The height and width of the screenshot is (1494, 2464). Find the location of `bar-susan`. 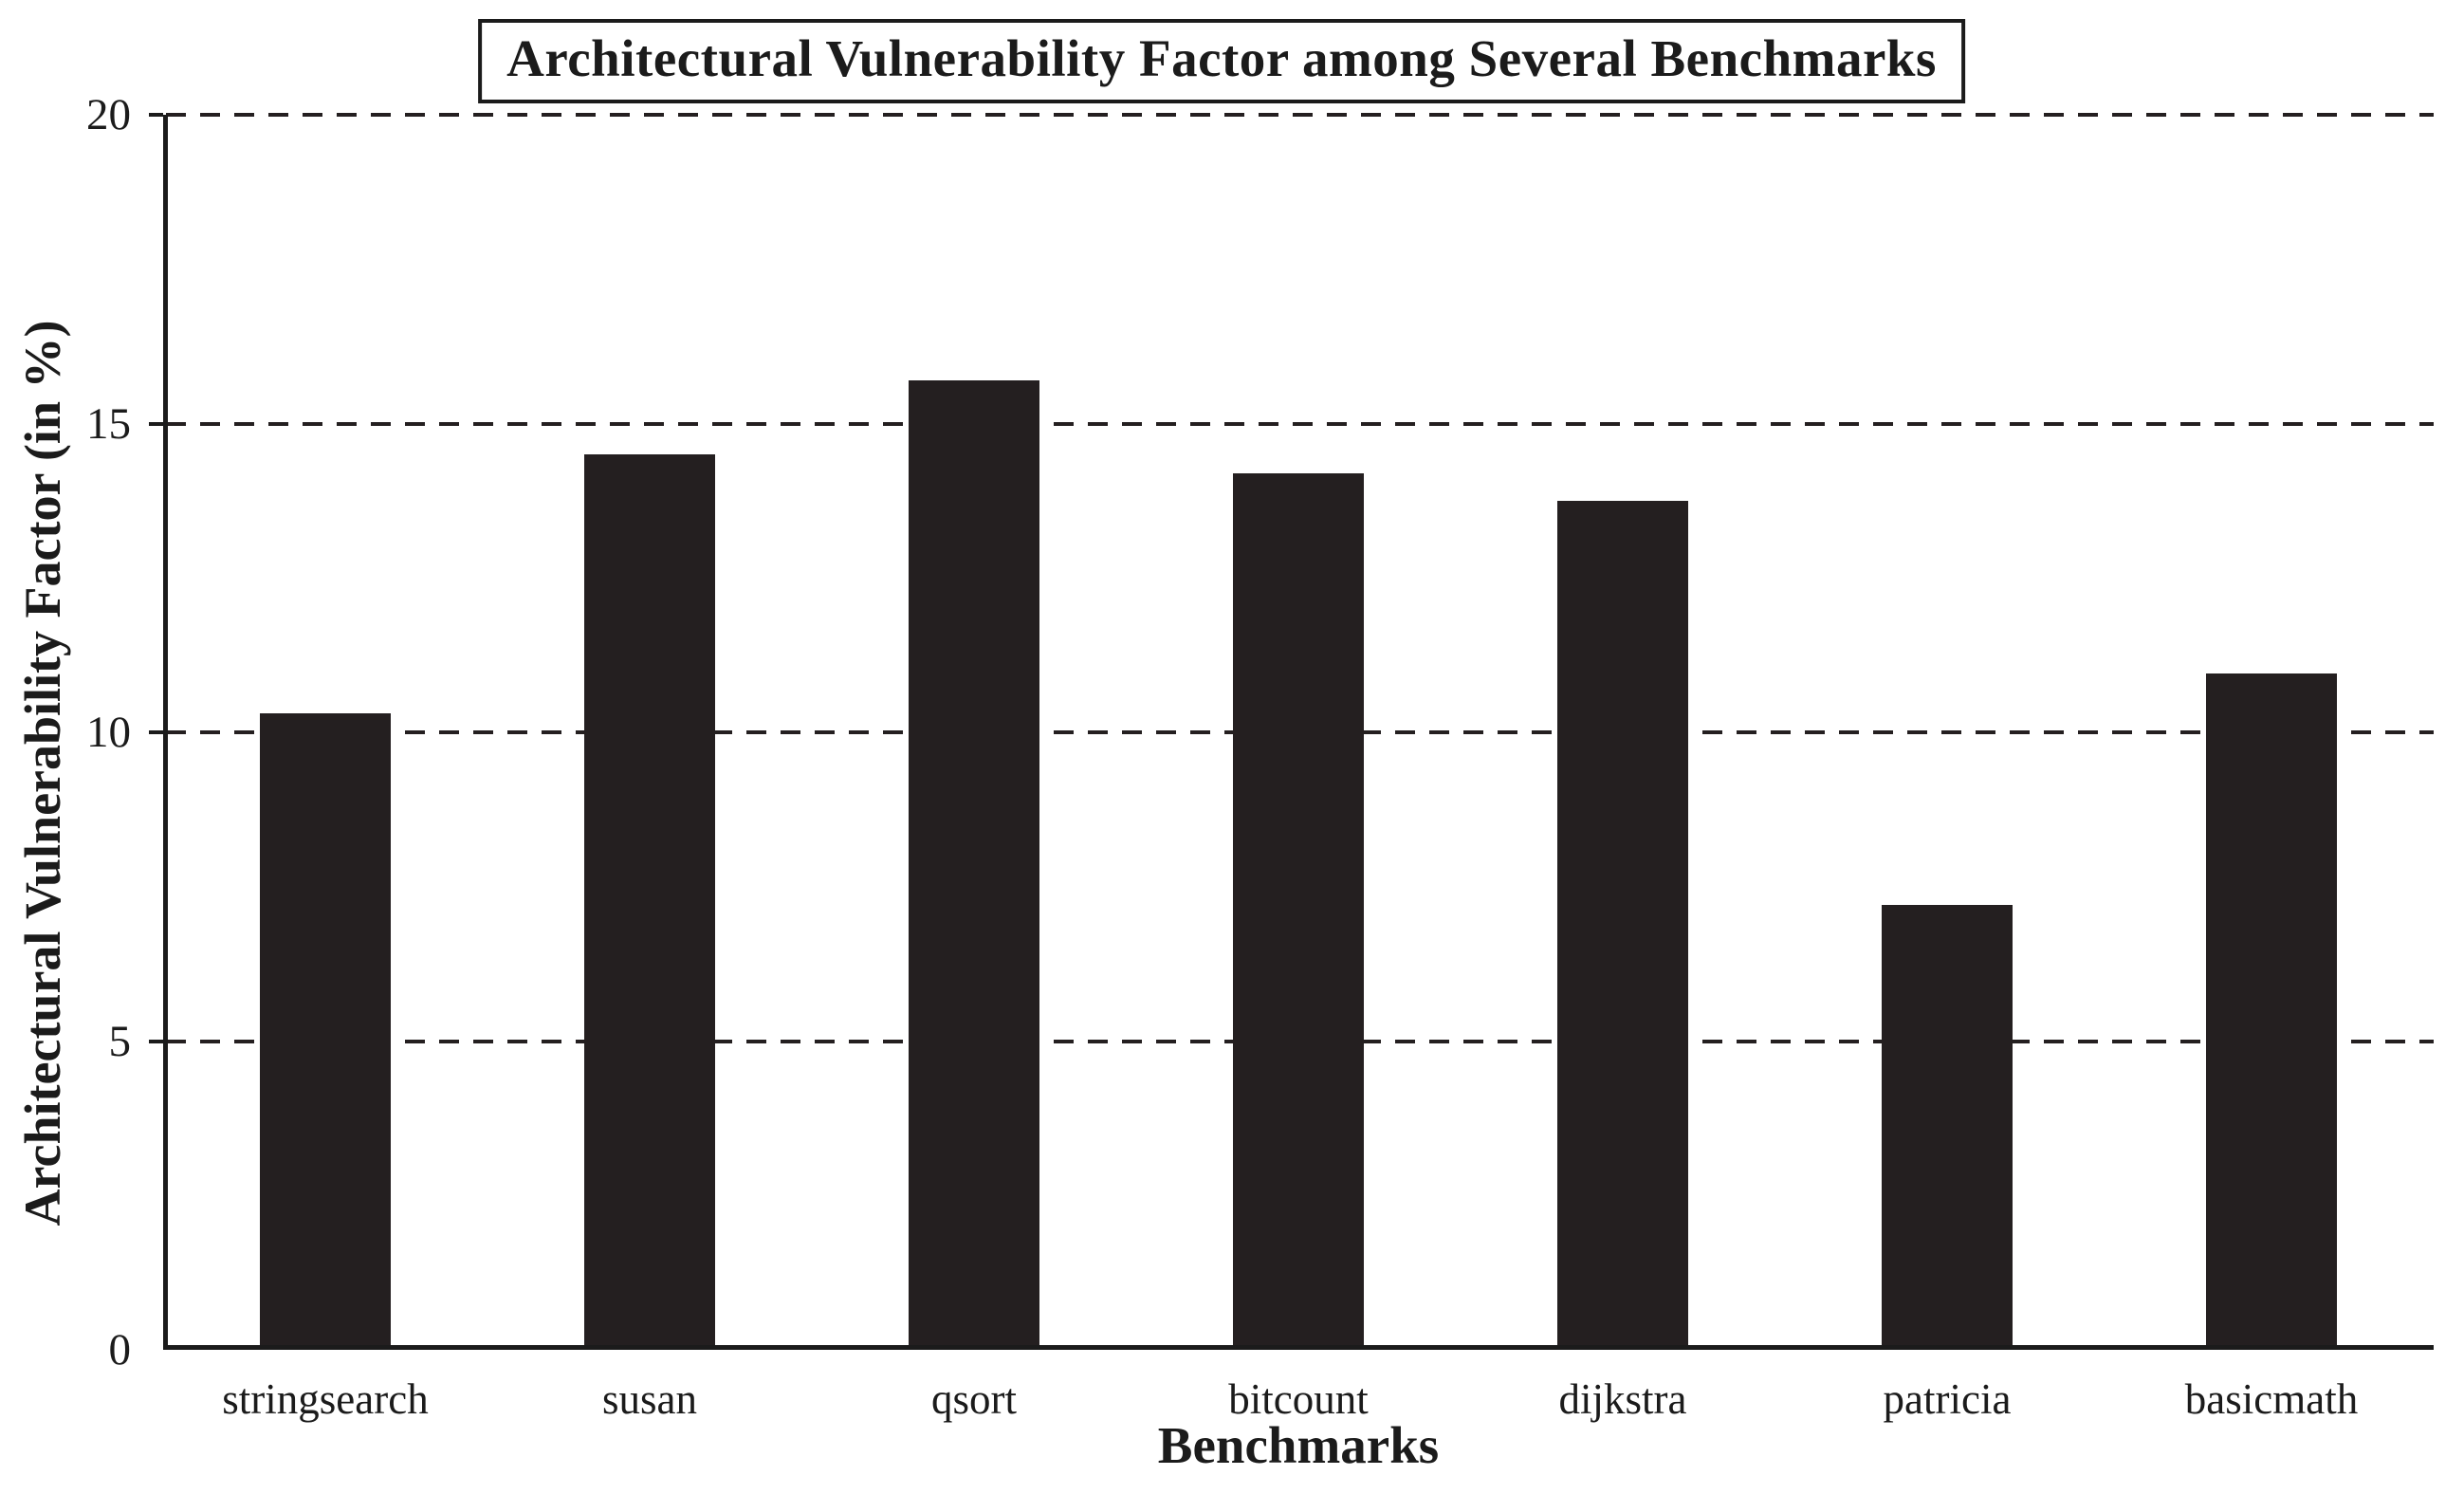

bar-susan is located at coordinates (649, 902).